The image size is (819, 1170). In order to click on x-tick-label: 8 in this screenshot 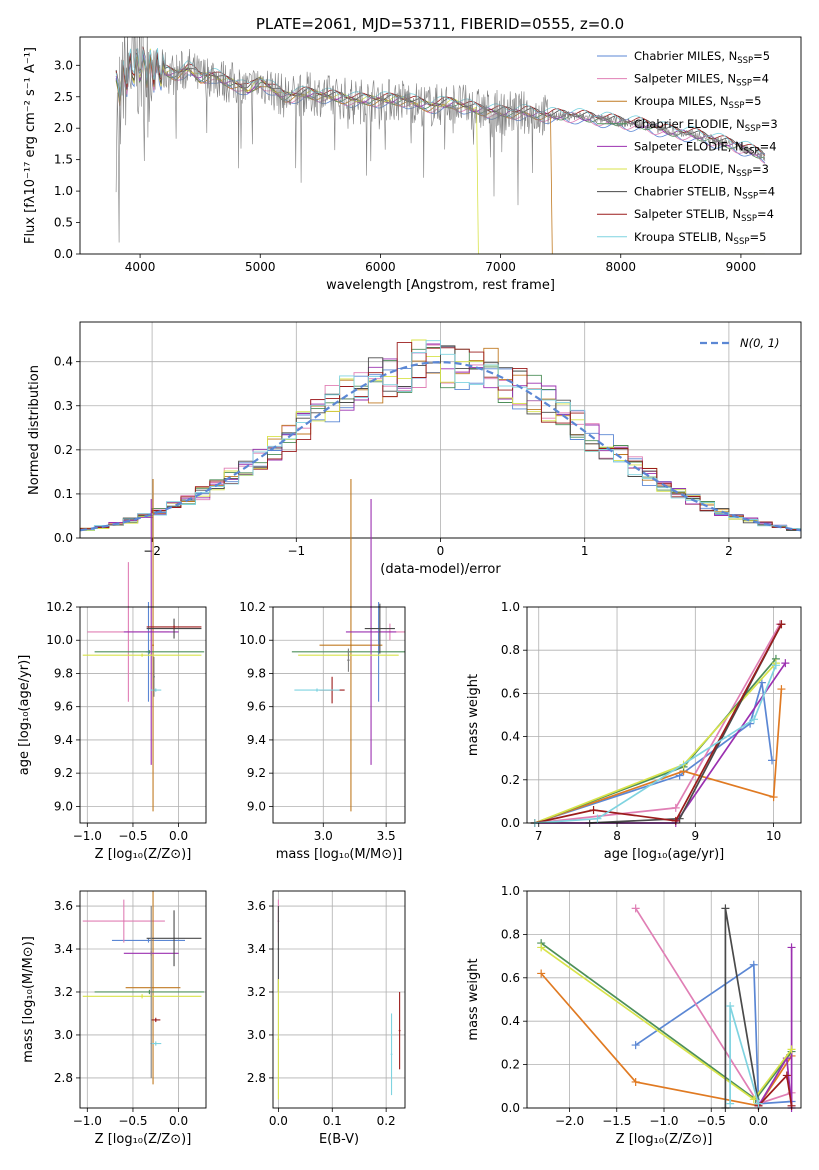, I will do `click(617, 836)`.